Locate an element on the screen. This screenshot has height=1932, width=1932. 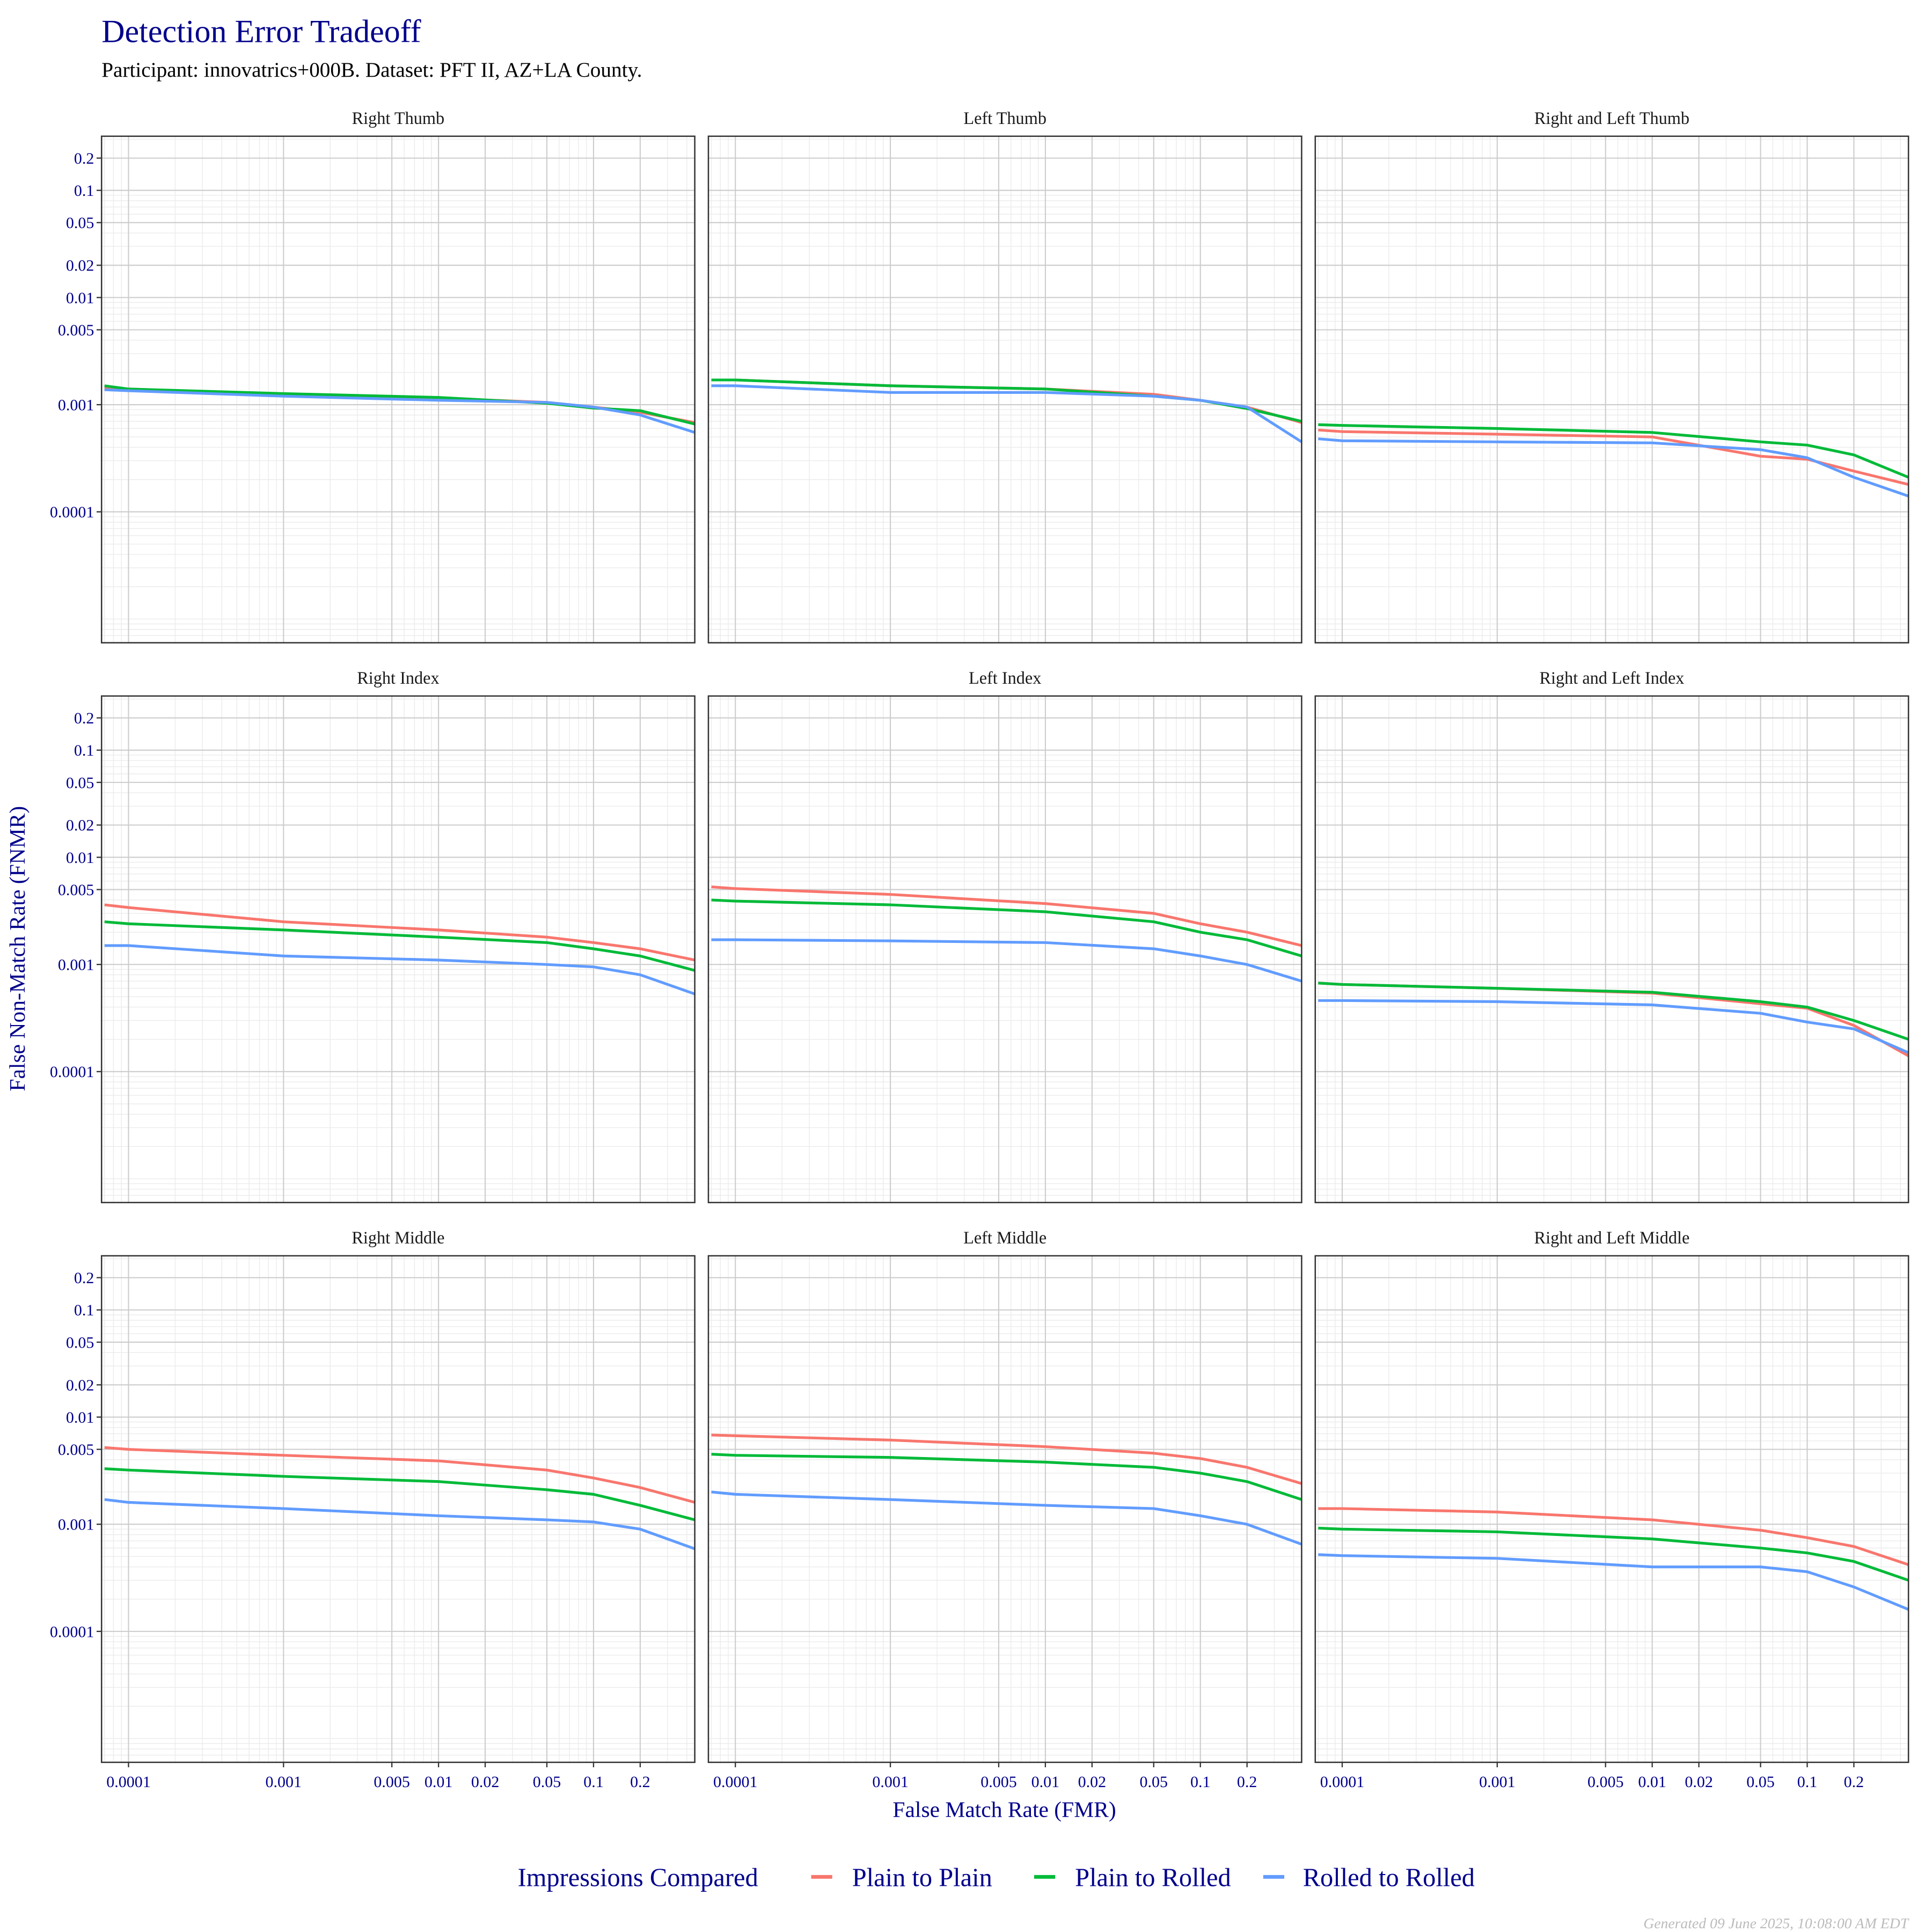
panel-strip-title: Left Index is located at coordinates (1005, 677).